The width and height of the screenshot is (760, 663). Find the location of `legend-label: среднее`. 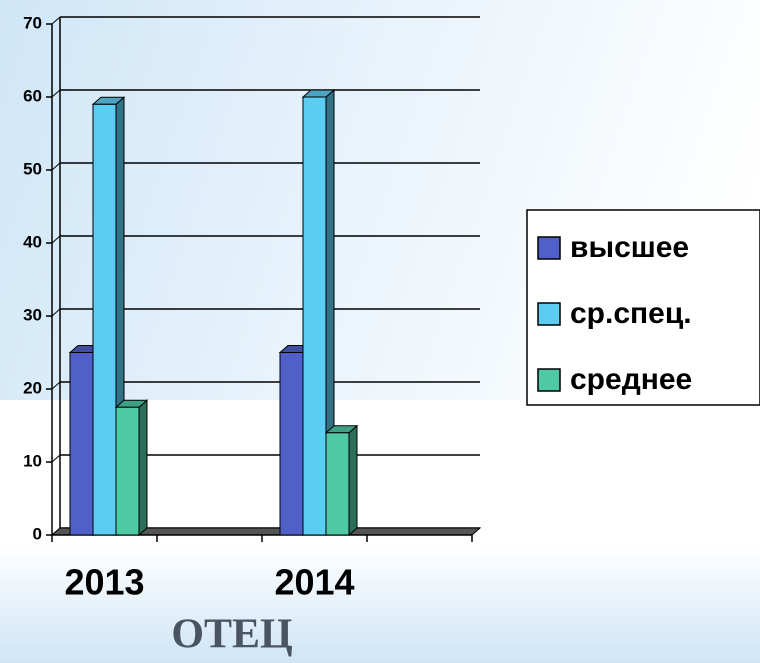

legend-label: среднее is located at coordinates (631, 379).